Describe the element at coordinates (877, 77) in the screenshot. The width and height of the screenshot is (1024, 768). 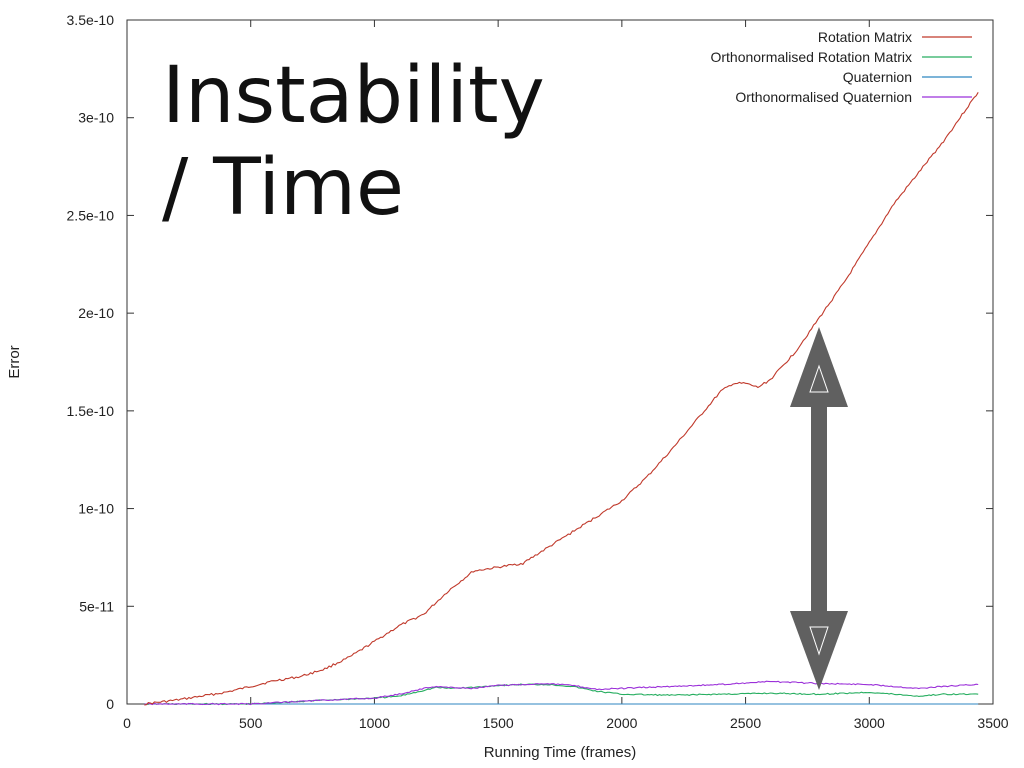
I see `legend-label: Quaternion` at that location.